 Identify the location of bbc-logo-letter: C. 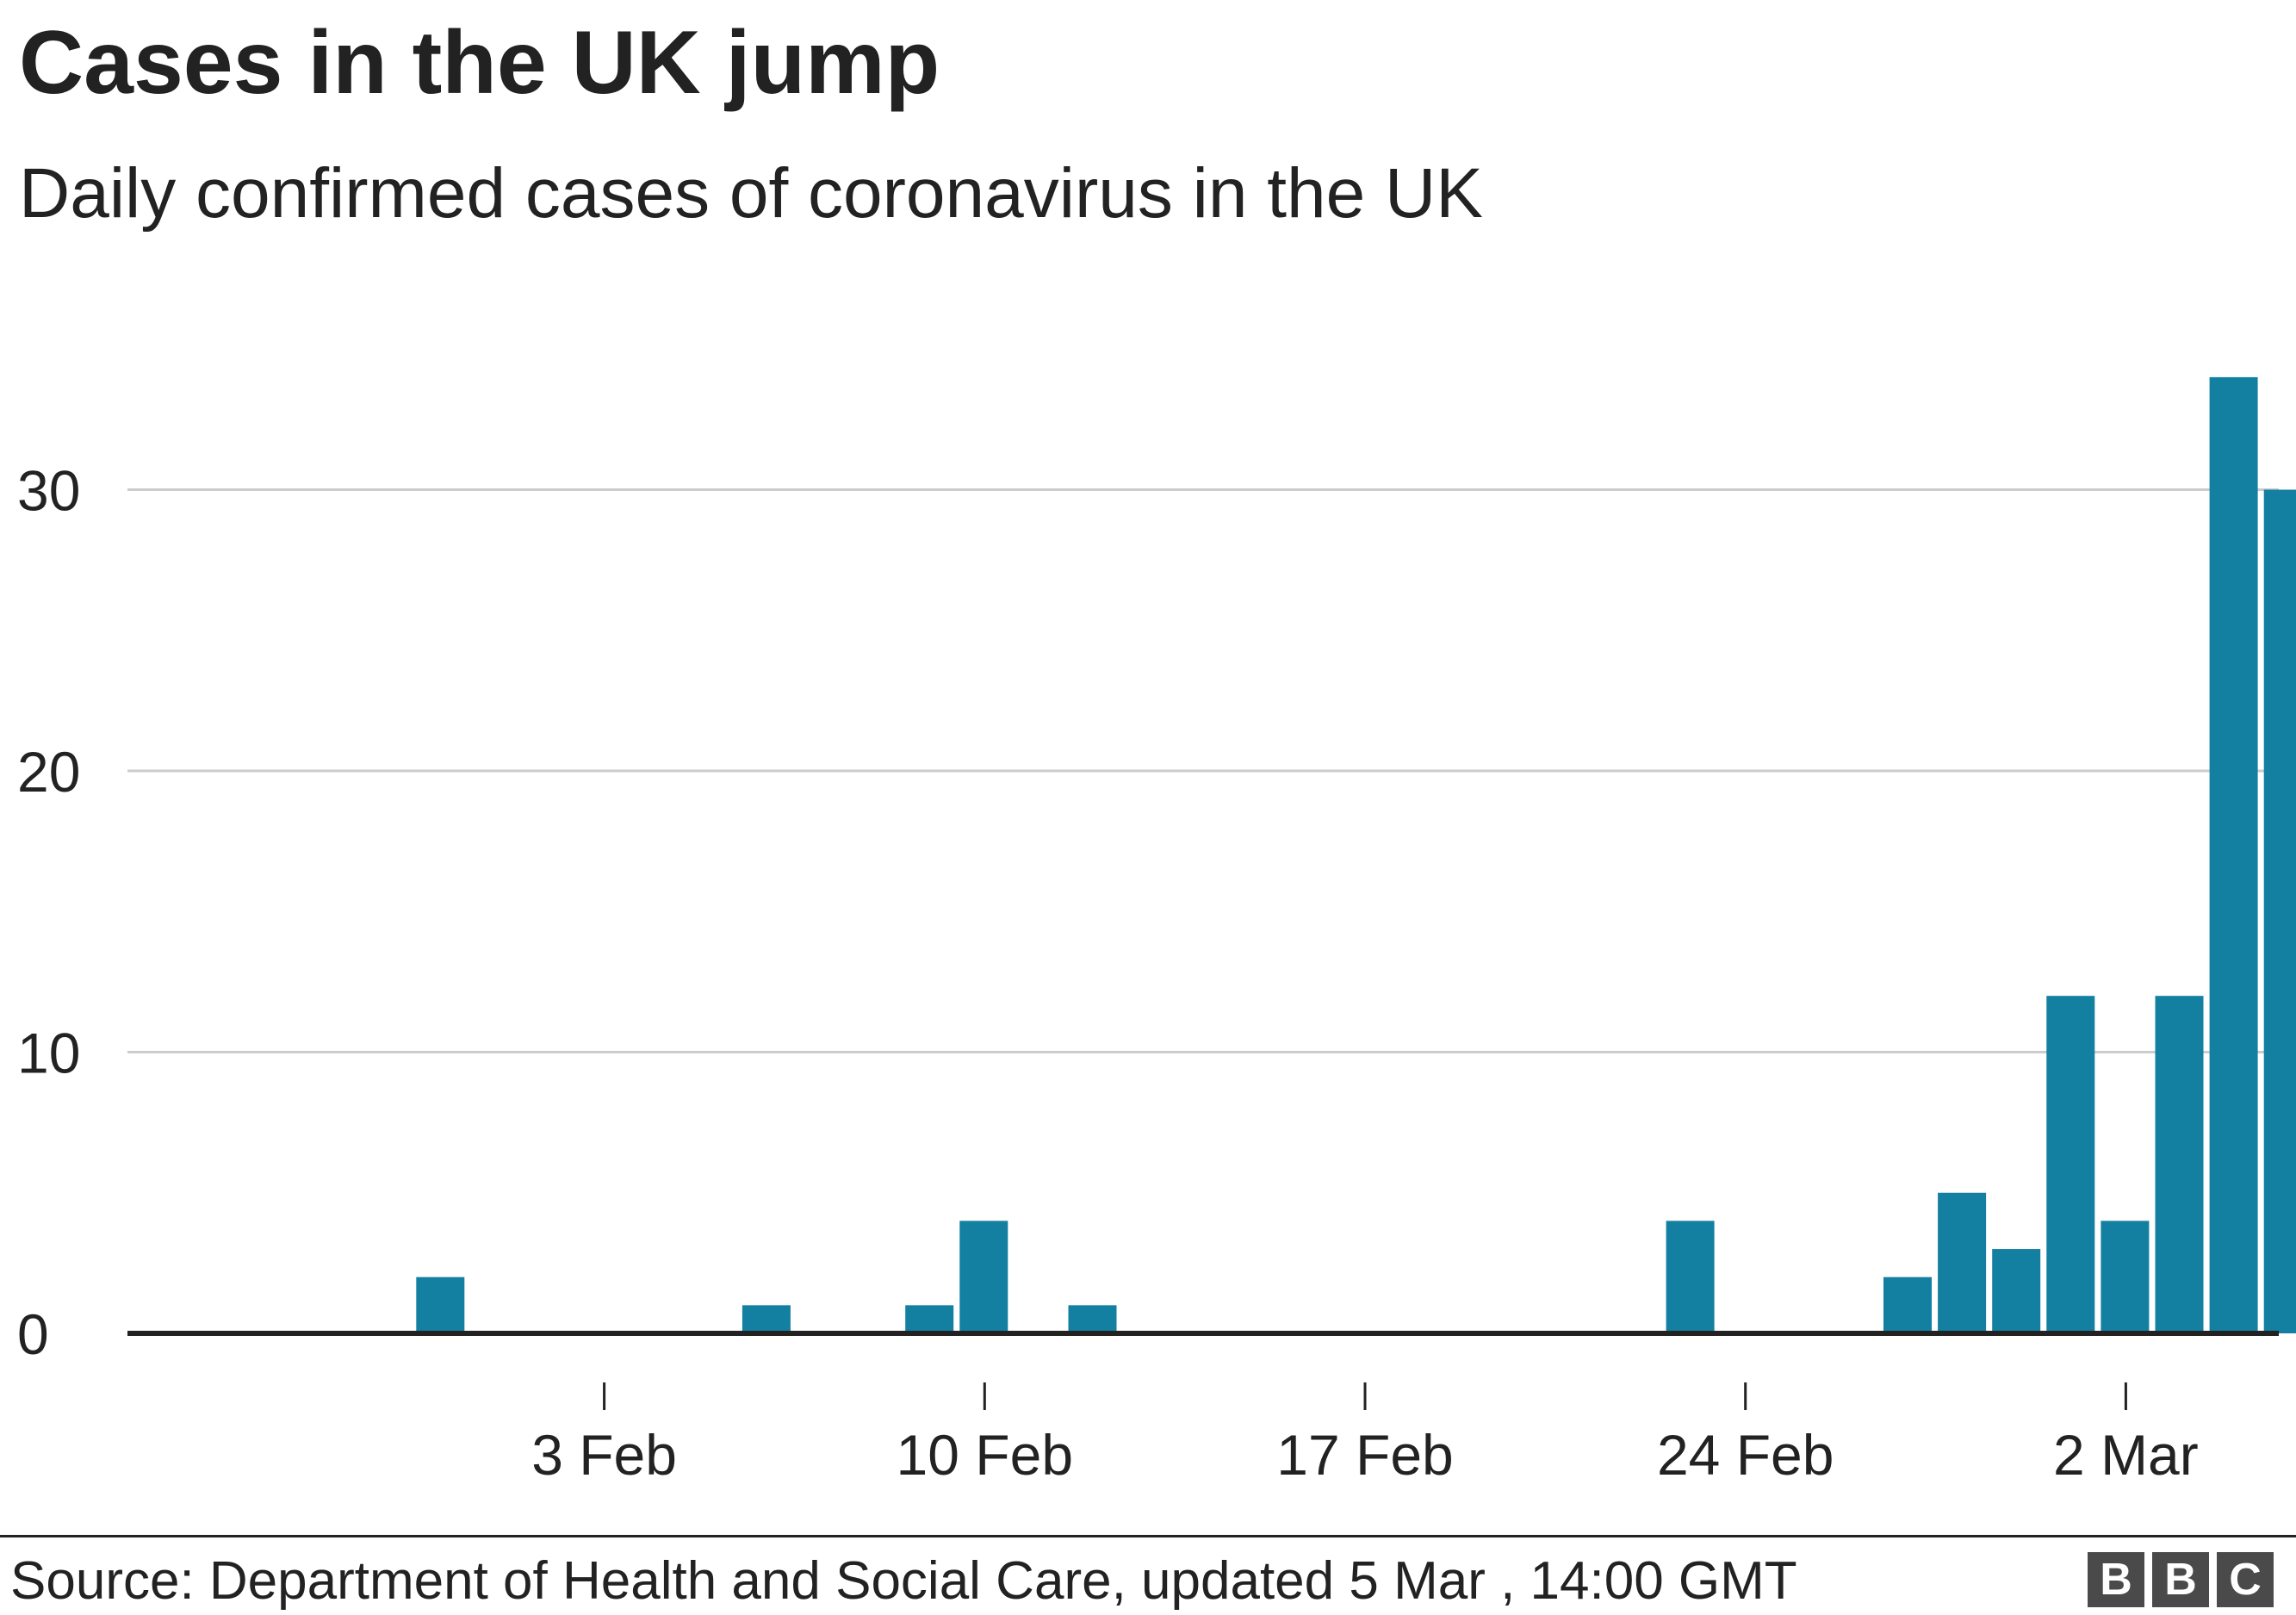
(2245, 1579).